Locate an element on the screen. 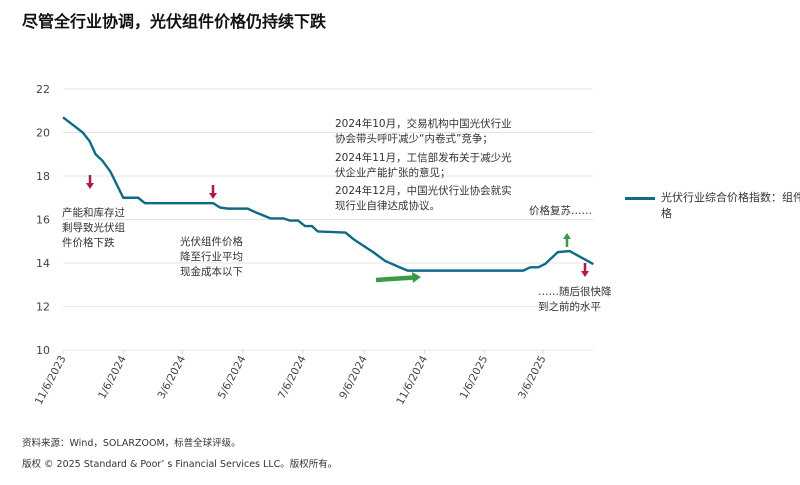 The image size is (800, 485). x-tick-label: 9/6/2024 is located at coordinates (353, 378).